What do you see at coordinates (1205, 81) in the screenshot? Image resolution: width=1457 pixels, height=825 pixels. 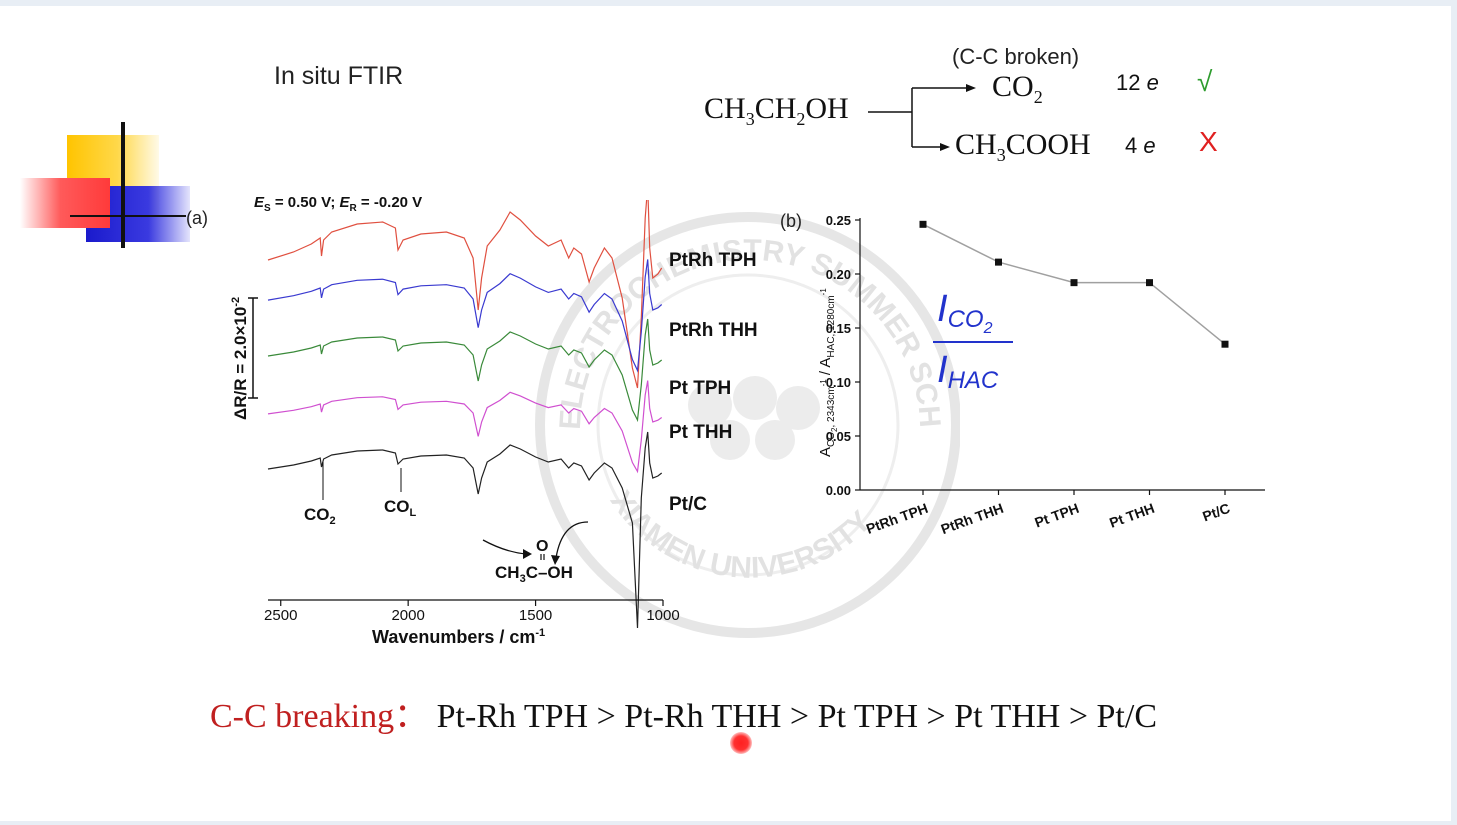 I see `check-mark: √` at bounding box center [1205, 81].